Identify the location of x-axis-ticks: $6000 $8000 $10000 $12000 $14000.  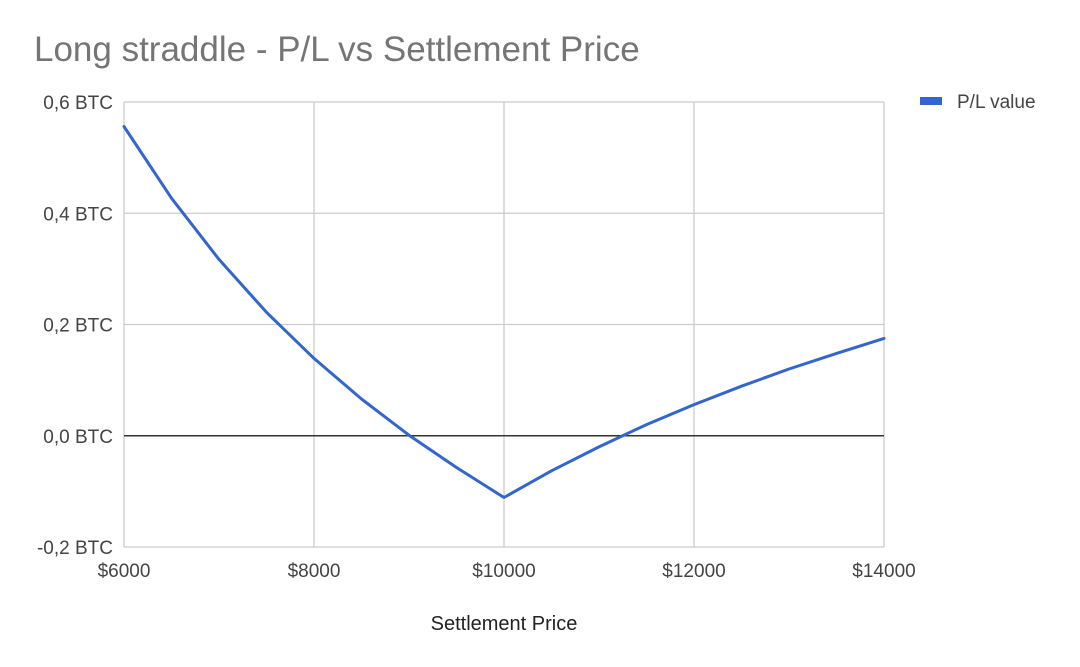
(507, 571).